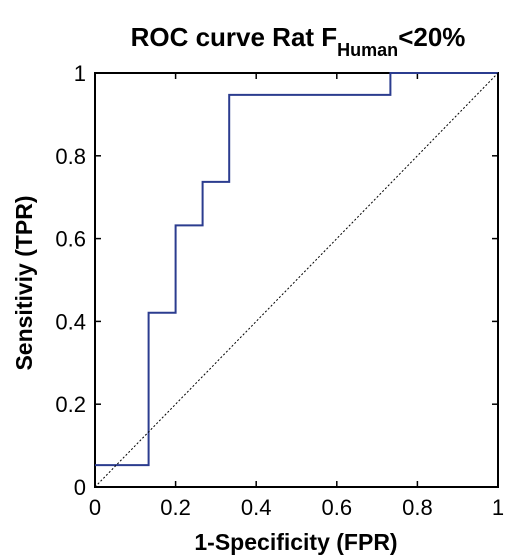 The image size is (507, 556). I want to click on chart-title-suffix: <20%, so click(431, 37).